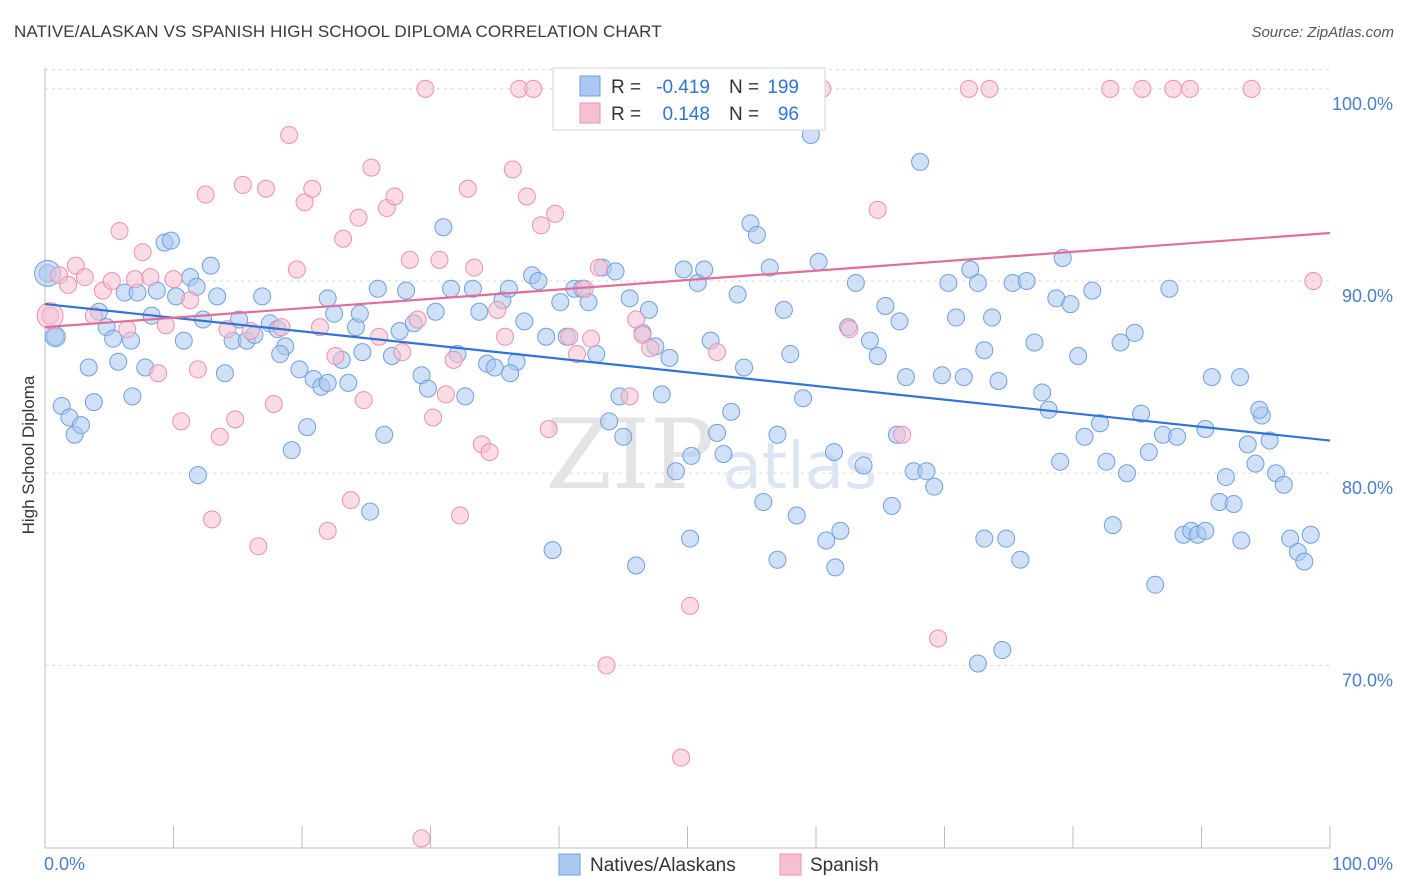 This screenshot has height=892, width=1406. What do you see at coordinates (55, 337) in the screenshot?
I see `natives-point-large` at bounding box center [55, 337].